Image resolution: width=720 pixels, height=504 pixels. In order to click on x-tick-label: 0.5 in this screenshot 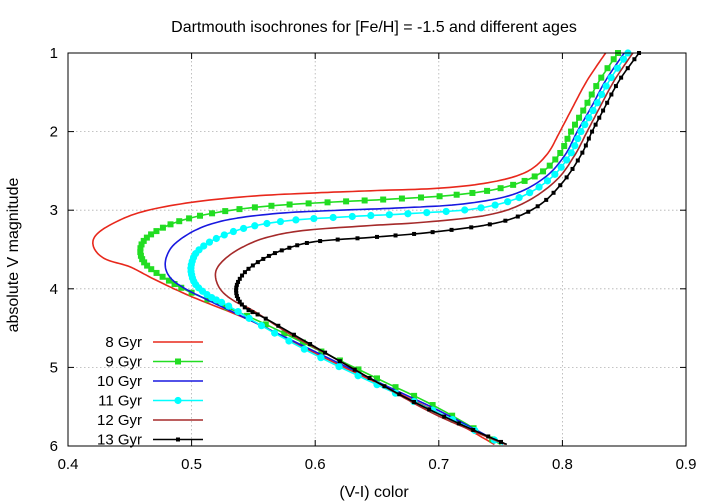, I will do `click(191, 464)`.